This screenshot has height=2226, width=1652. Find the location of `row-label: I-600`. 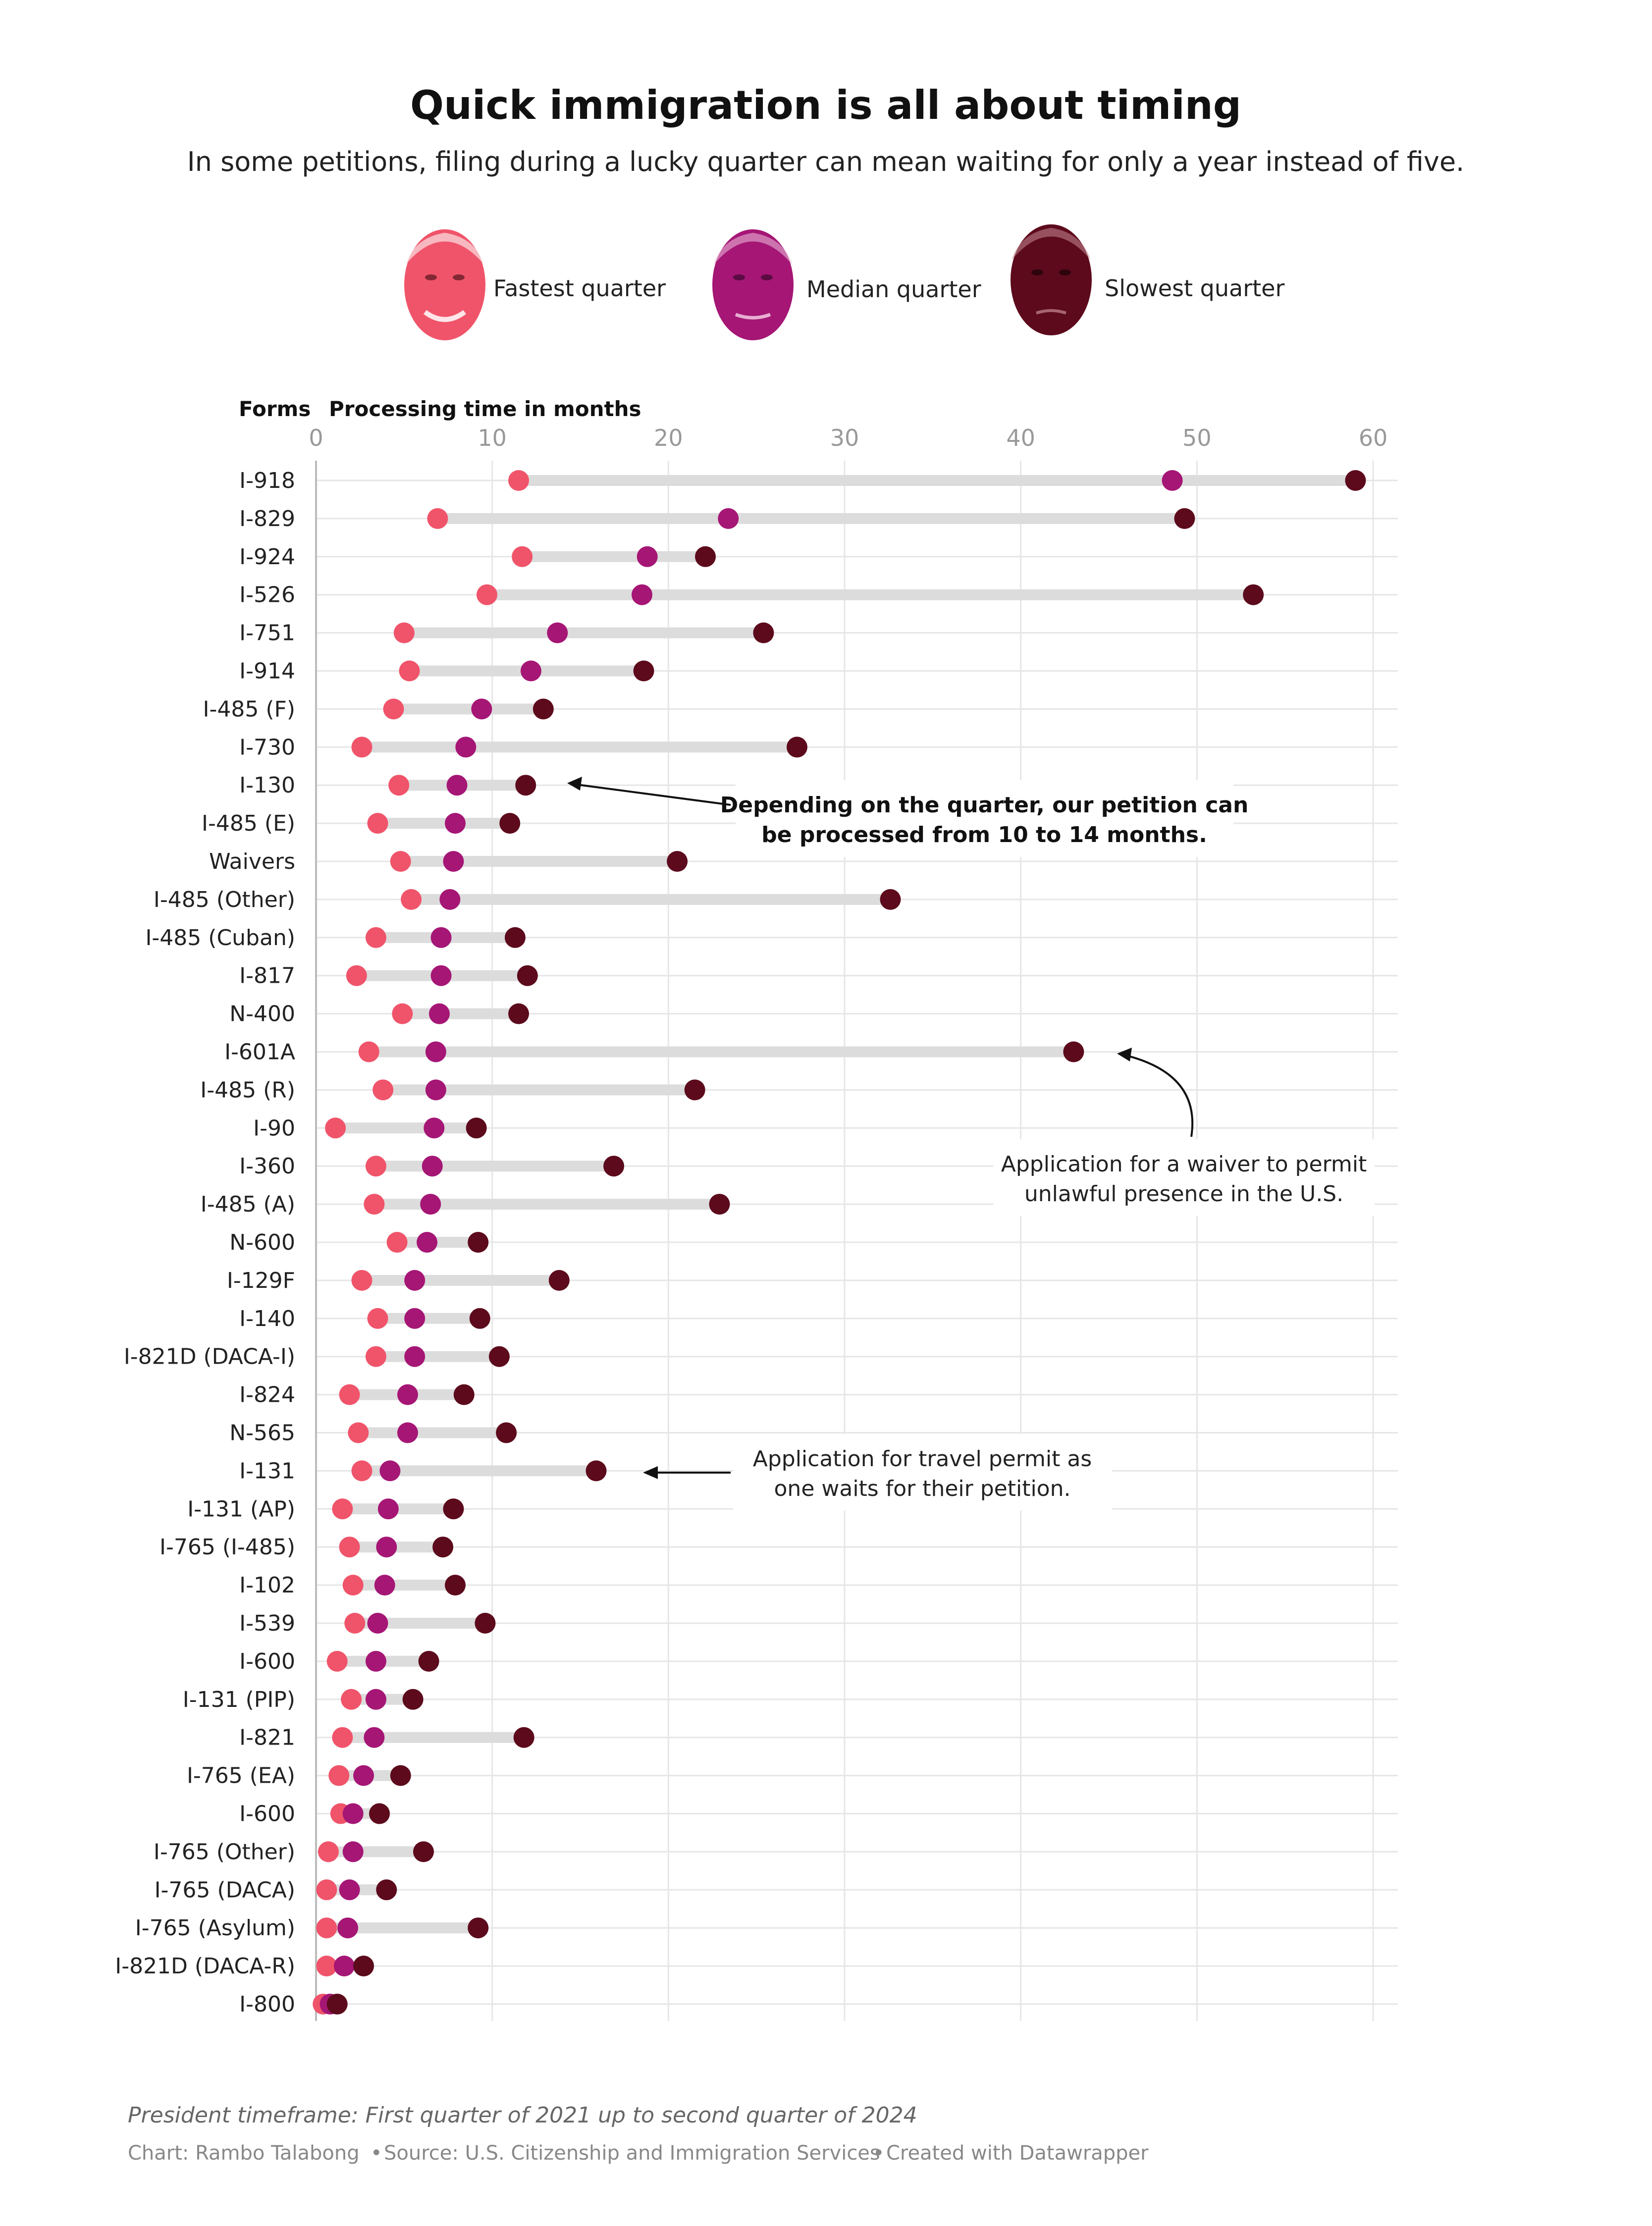

row-label: I-600 is located at coordinates (267, 1815).